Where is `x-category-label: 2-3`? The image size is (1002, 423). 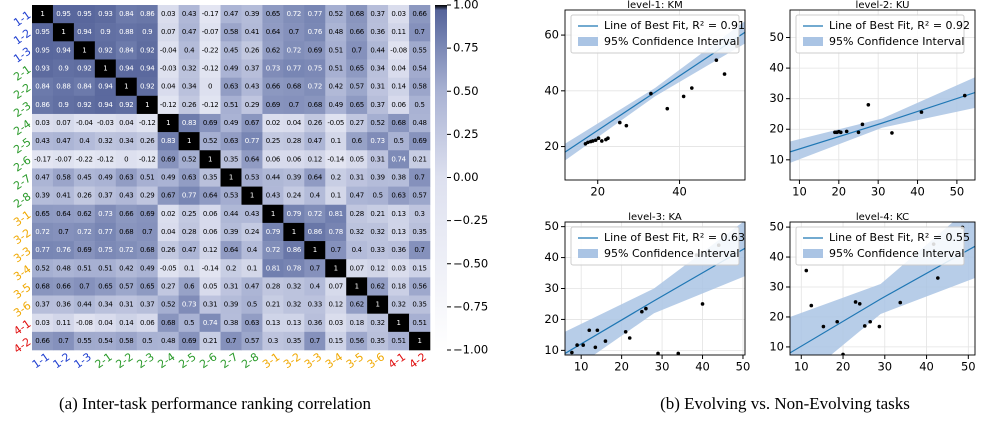
x-category-label: 2-3 is located at coordinates (145, 360).